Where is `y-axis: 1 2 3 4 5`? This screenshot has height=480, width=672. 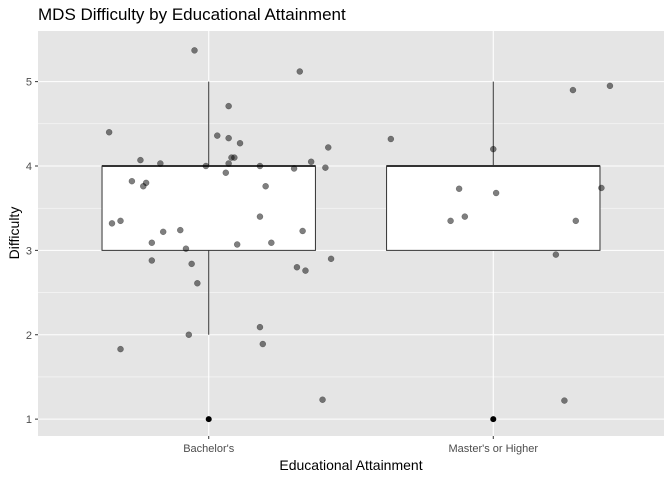
y-axis: 1 2 3 4 5 is located at coordinates (32, 251).